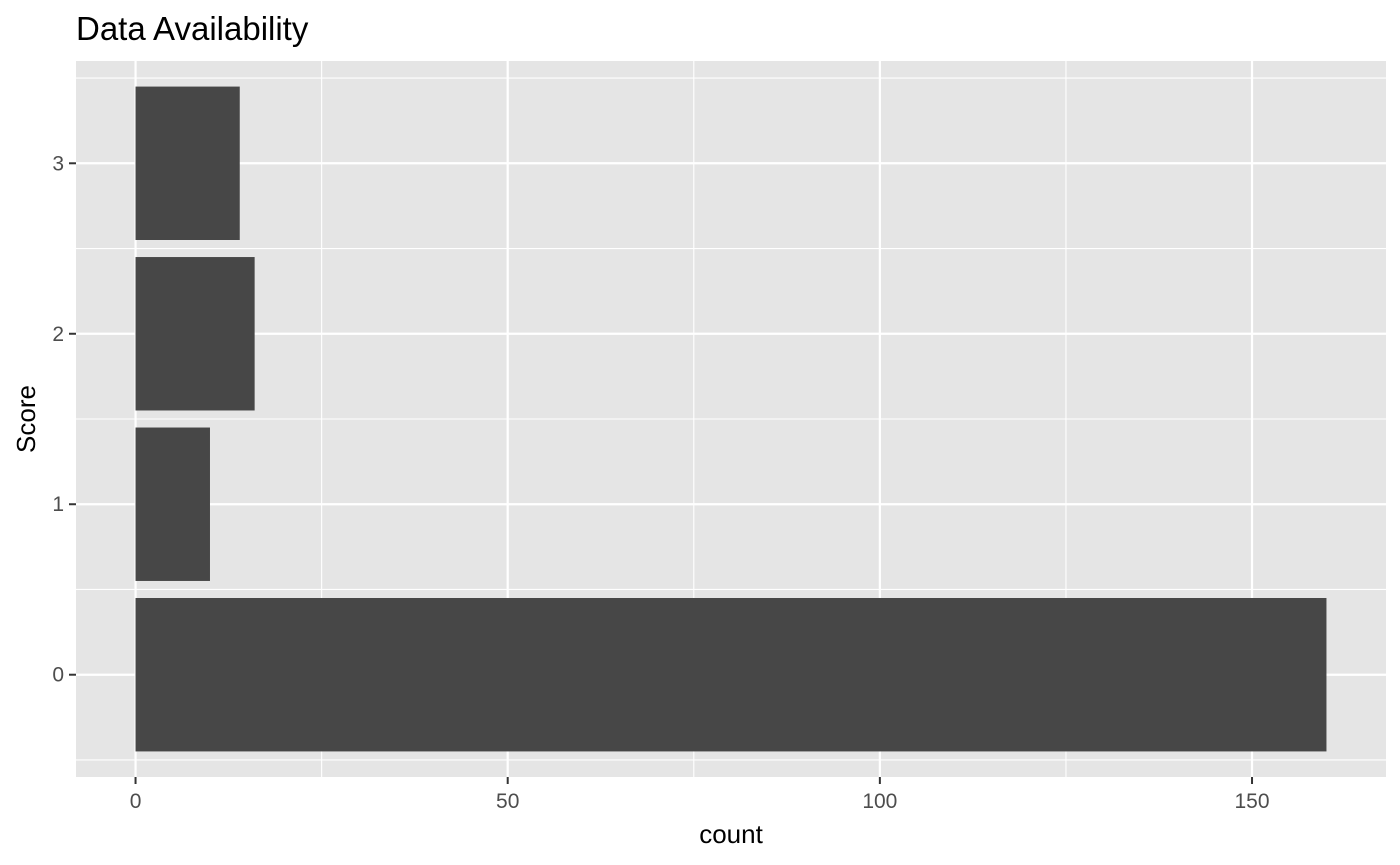  What do you see at coordinates (879, 801) in the screenshot?
I see `x-tick-label-100: 100` at bounding box center [879, 801].